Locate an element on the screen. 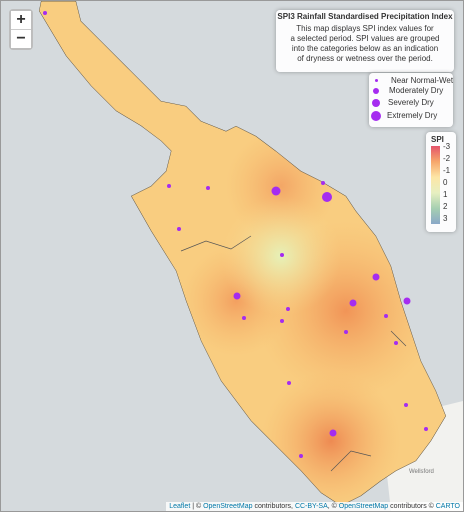  colorbar-tick: -2 is located at coordinates (447, 158).